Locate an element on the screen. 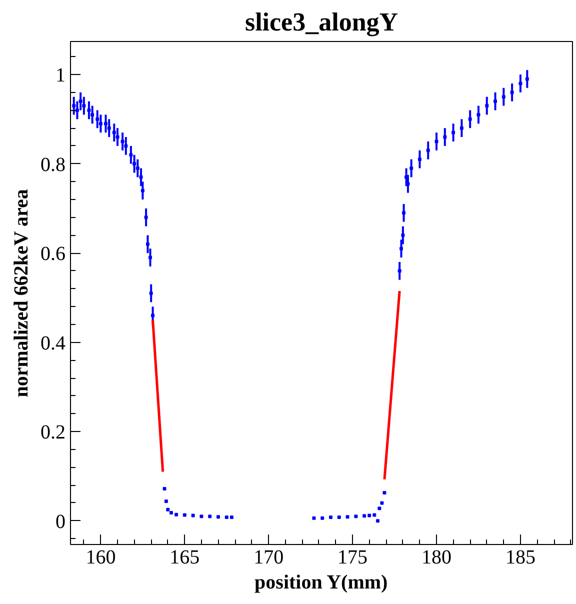  x-tick-label: 185 is located at coordinates (520, 557).